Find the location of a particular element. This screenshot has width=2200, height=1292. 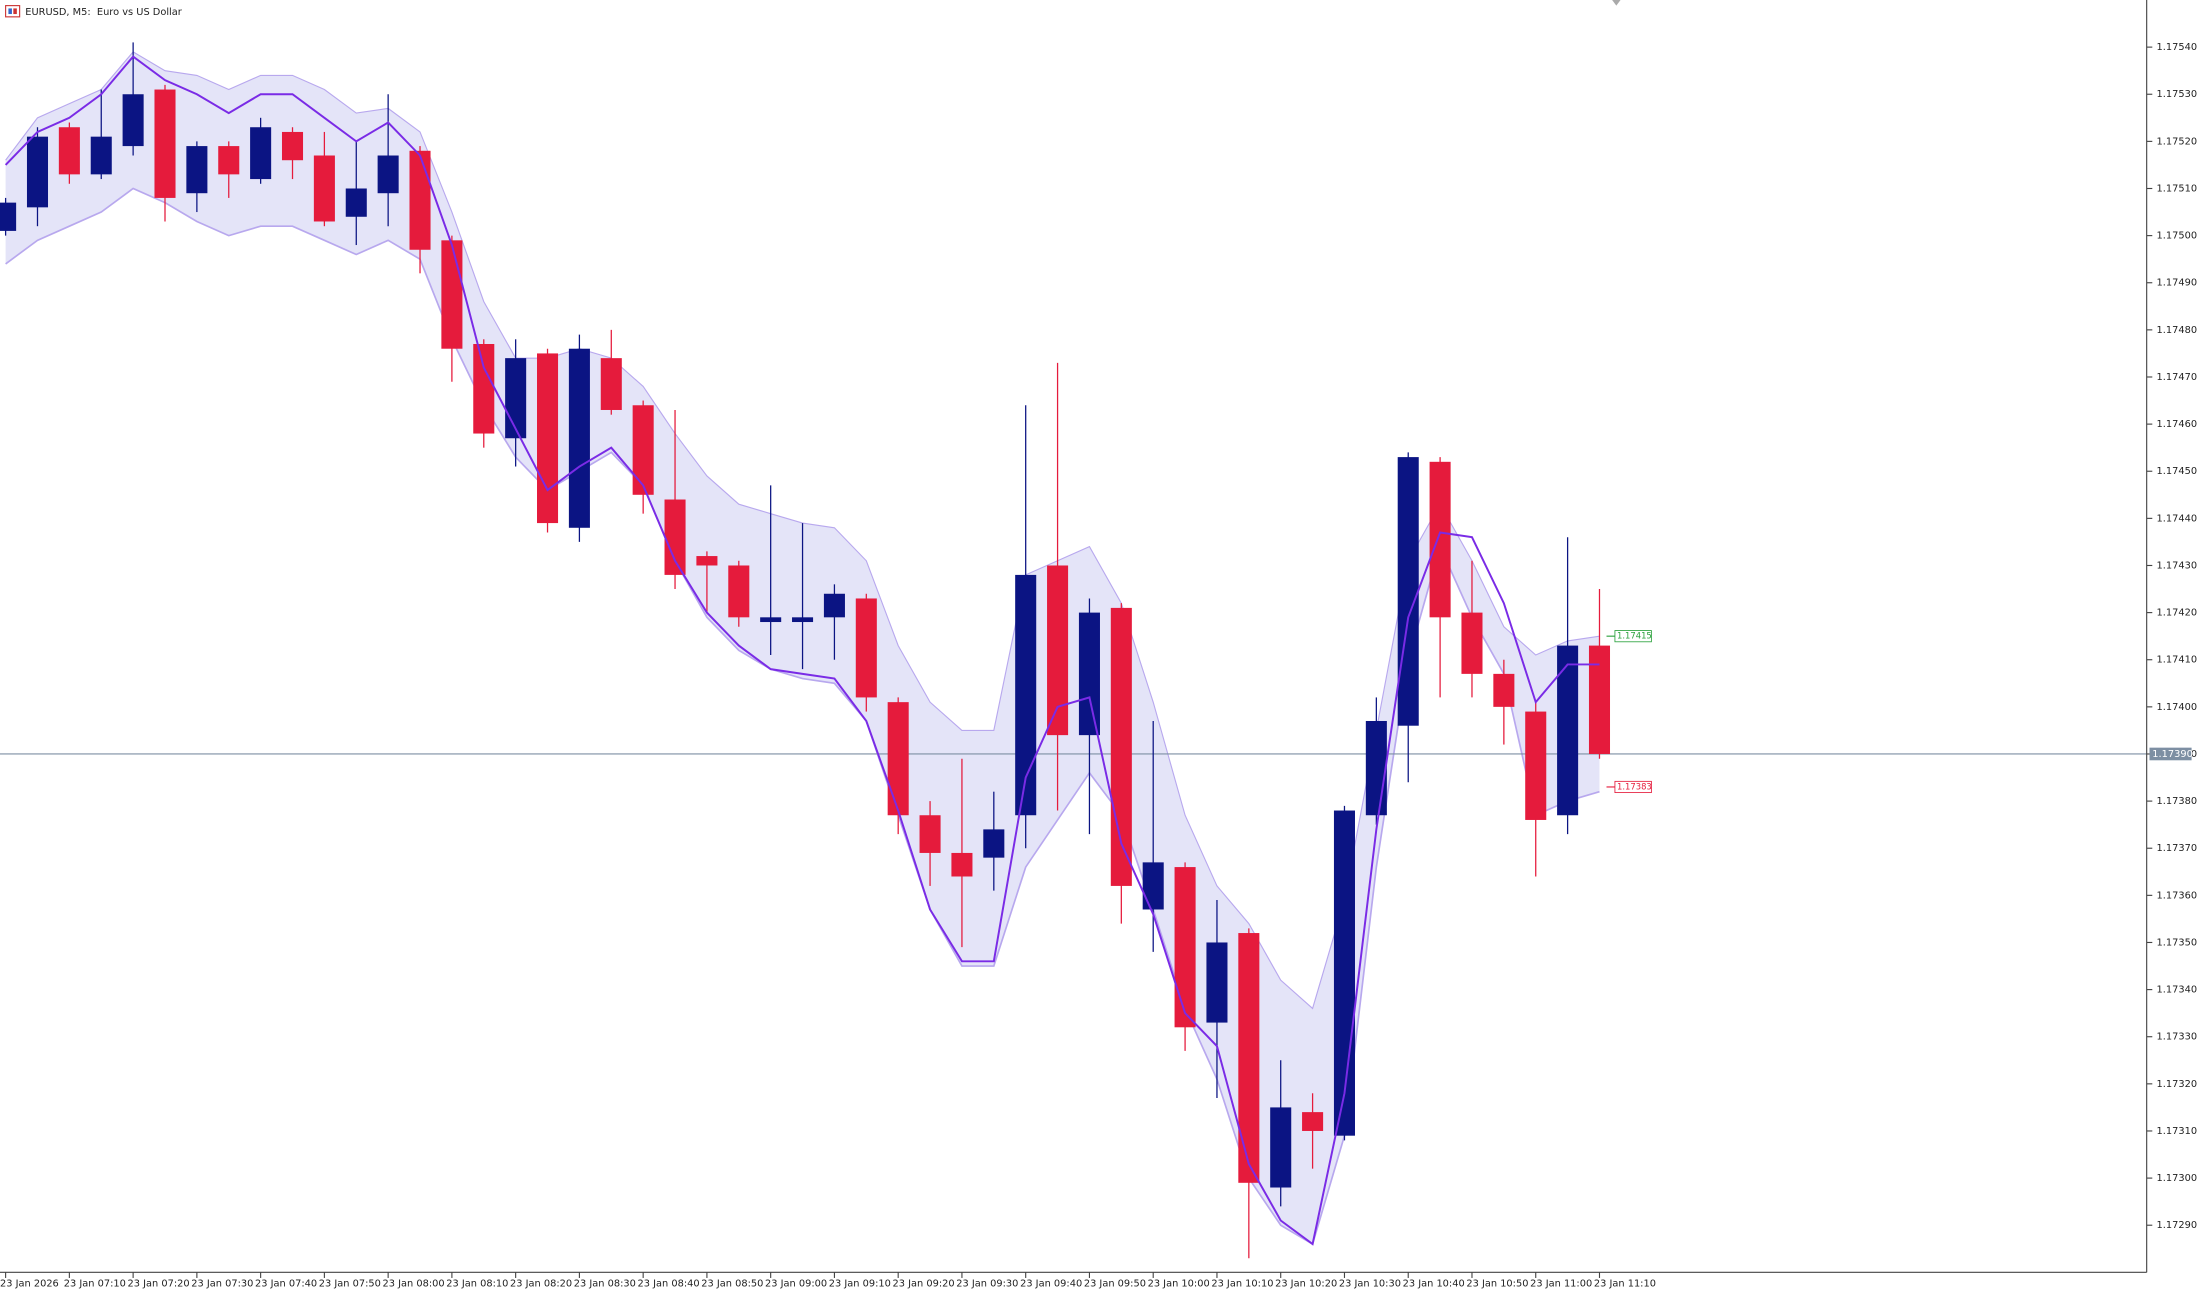

y-tick-label: 1.17430 is located at coordinates (2177, 565).